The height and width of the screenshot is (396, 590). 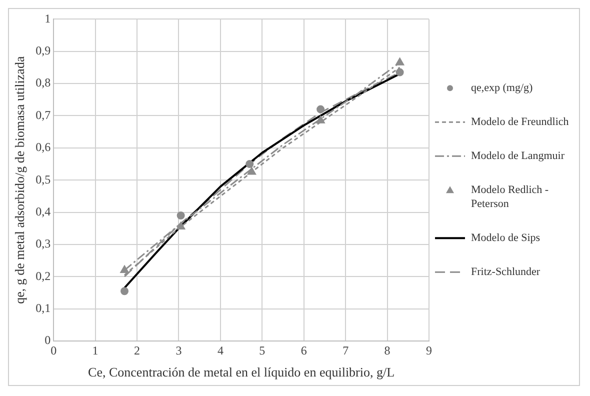 I want to click on legend-label: Modelo de Langmuir, so click(x=518, y=156).